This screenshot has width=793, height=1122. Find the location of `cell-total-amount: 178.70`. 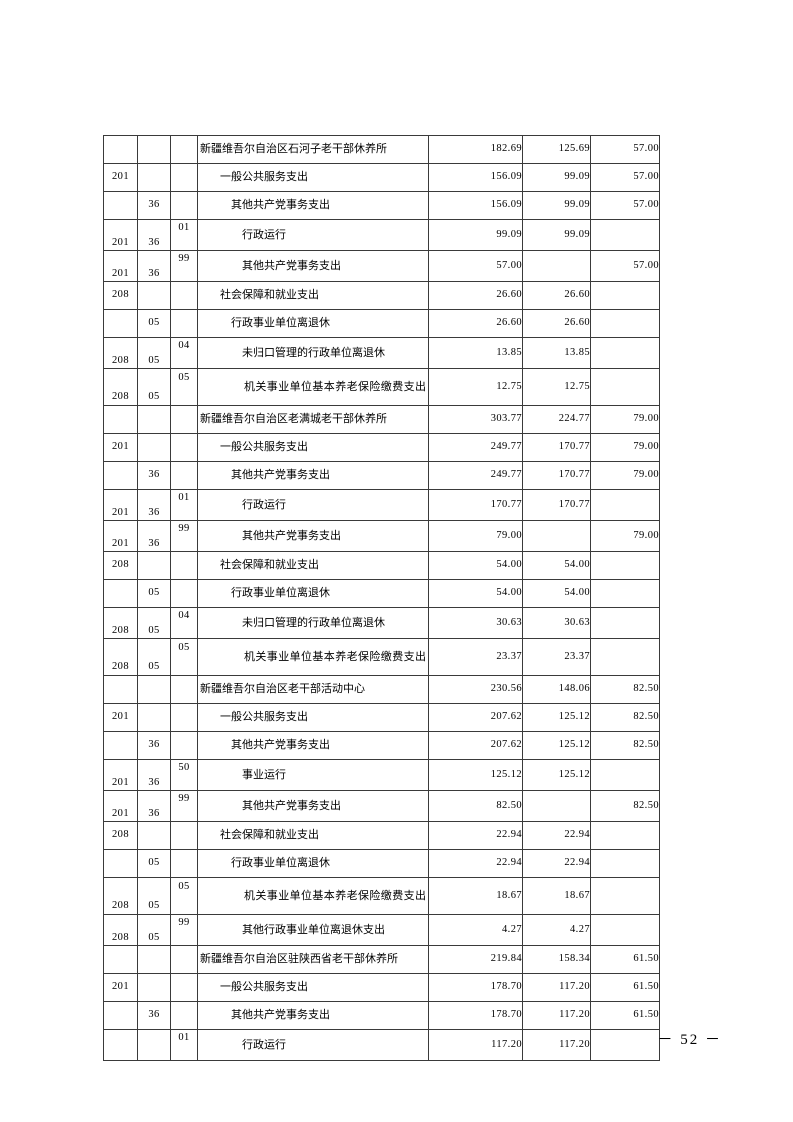

cell-total-amount: 178.70 is located at coordinates (475, 987).